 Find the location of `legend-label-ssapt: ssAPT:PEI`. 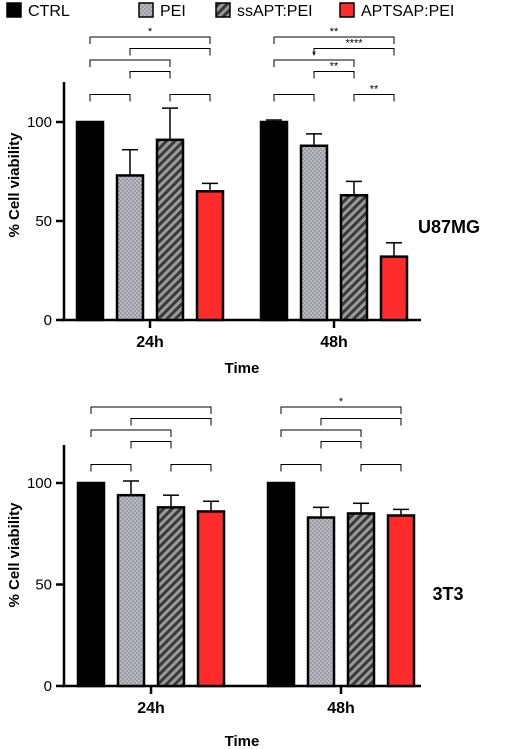

legend-label-ssapt: ssAPT:PEI is located at coordinates (275, 11).